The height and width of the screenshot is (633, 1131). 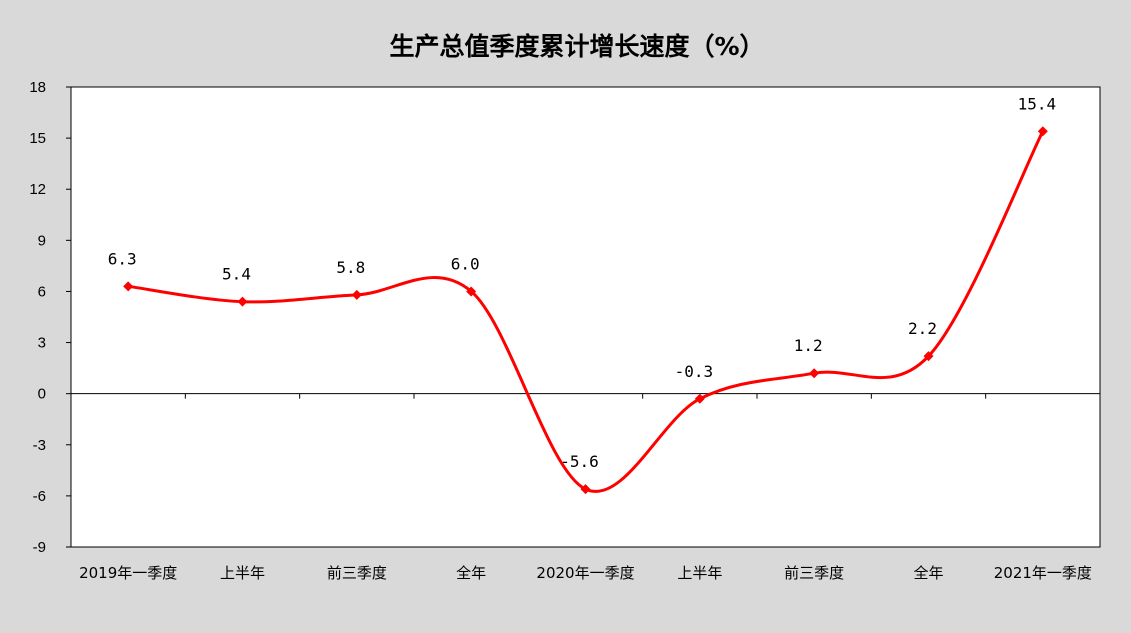 What do you see at coordinates (42, 291) in the screenshot?
I see `y-tick-label: 6` at bounding box center [42, 291].